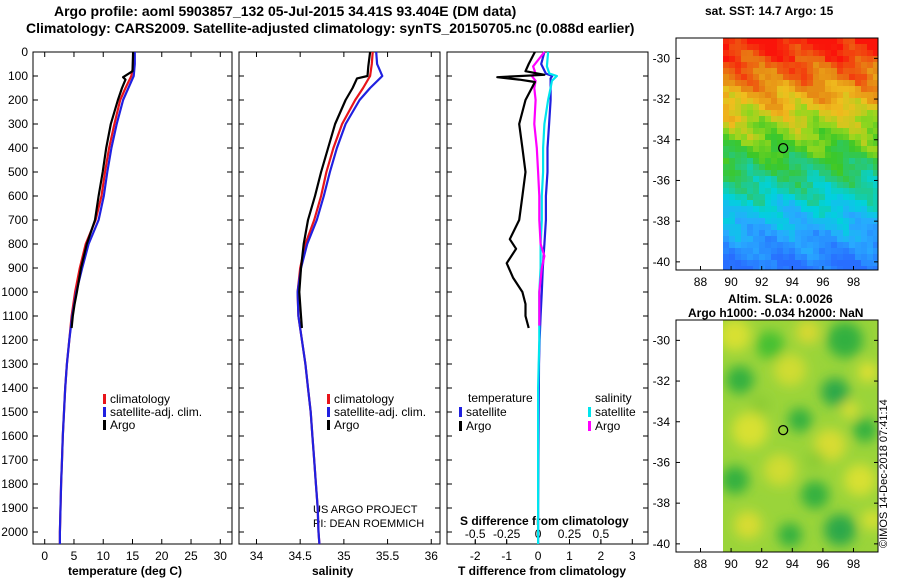  What do you see at coordinates (14, 532) in the screenshot?
I see `y-tick-label: 2000` at bounding box center [14, 532].